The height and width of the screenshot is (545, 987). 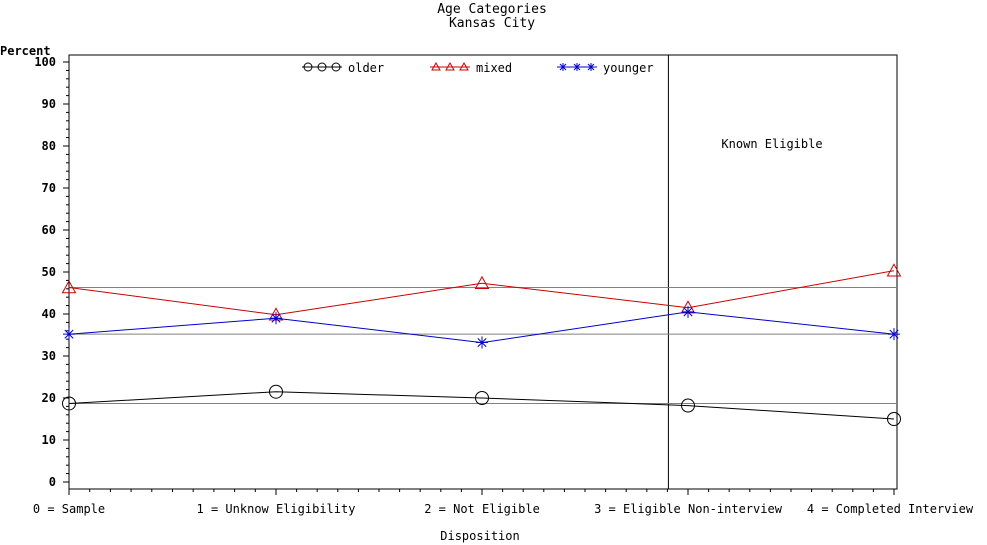 What do you see at coordinates (49, 104) in the screenshot?
I see `y-tick-label: 90` at bounding box center [49, 104].